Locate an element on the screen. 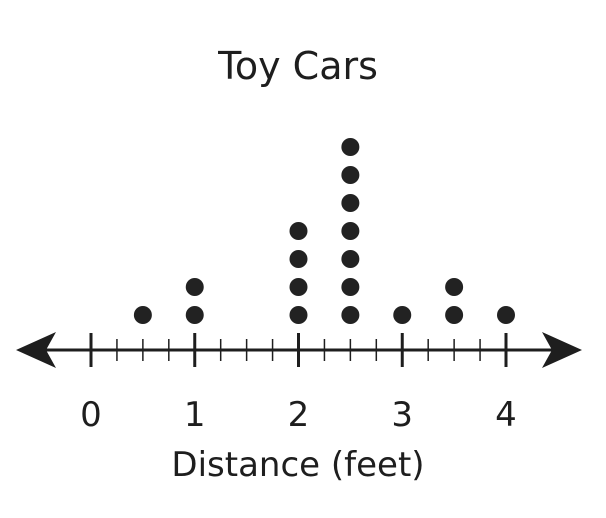  tick-label: 2 is located at coordinates (299, 415).